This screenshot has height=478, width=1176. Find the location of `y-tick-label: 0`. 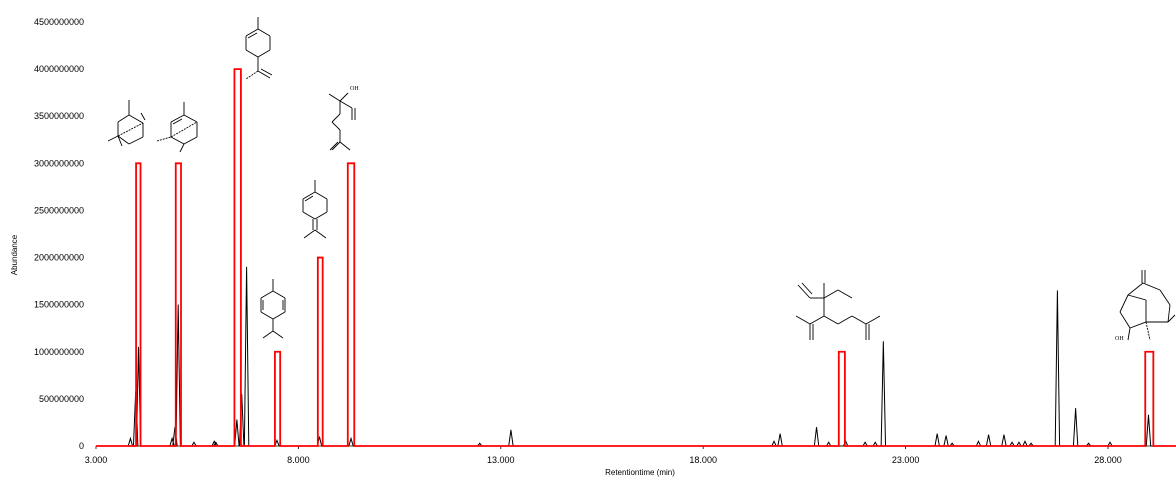

y-tick-label: 0 is located at coordinates (81, 446).